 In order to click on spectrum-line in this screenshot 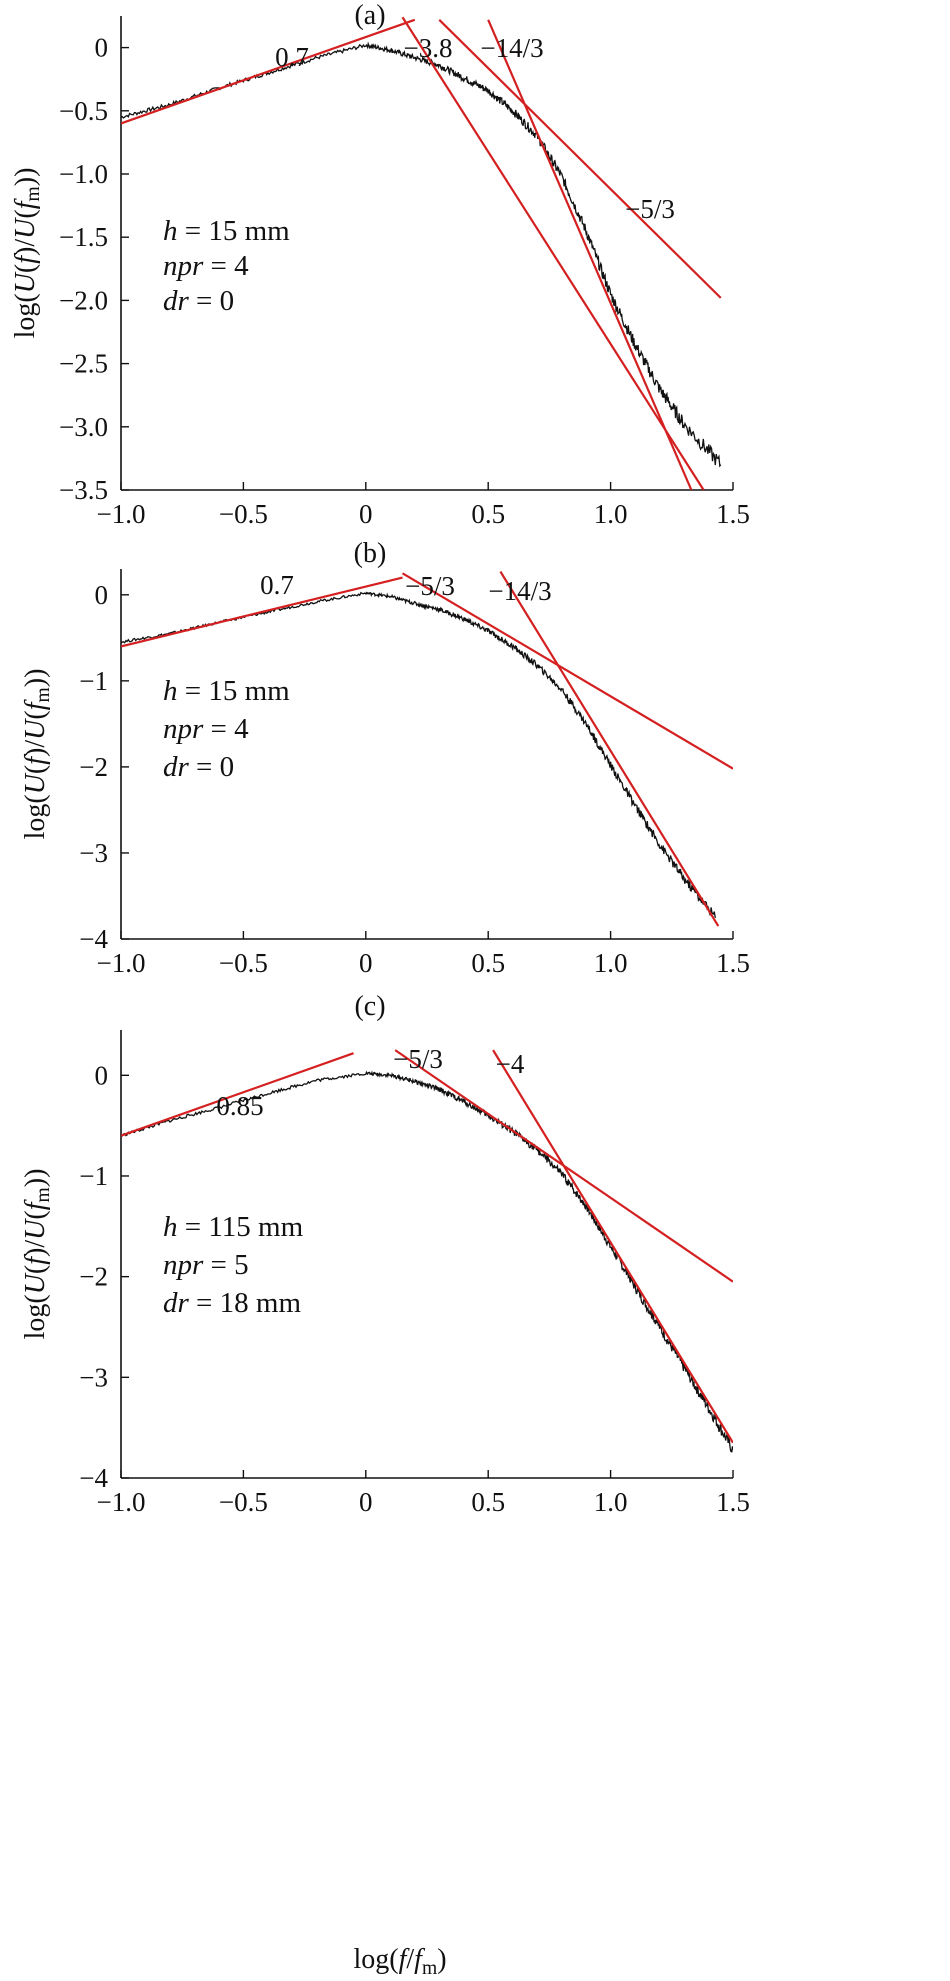, I will do `click(421, 254)`.